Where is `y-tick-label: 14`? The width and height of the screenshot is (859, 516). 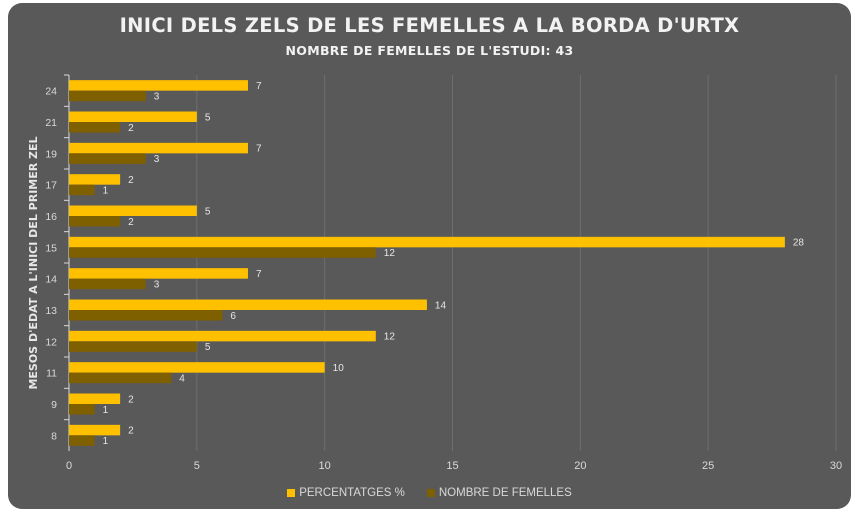 y-tick-label: 14 is located at coordinates (51, 280).